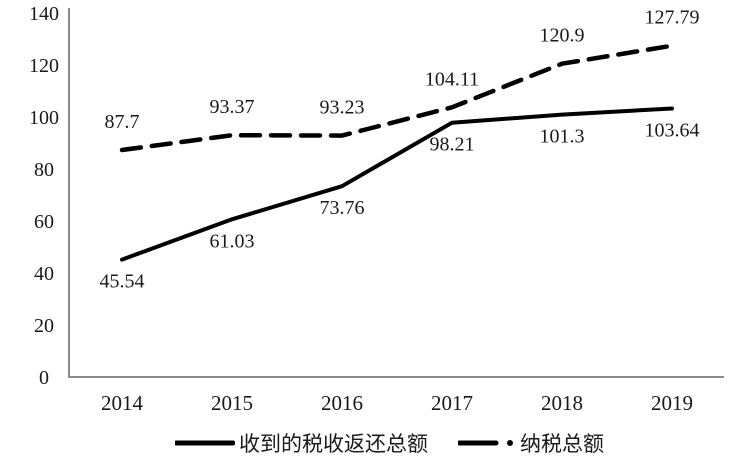  Describe the element at coordinates (342, 403) in the screenshot. I see `x-axis-tick-label: 2016` at that location.